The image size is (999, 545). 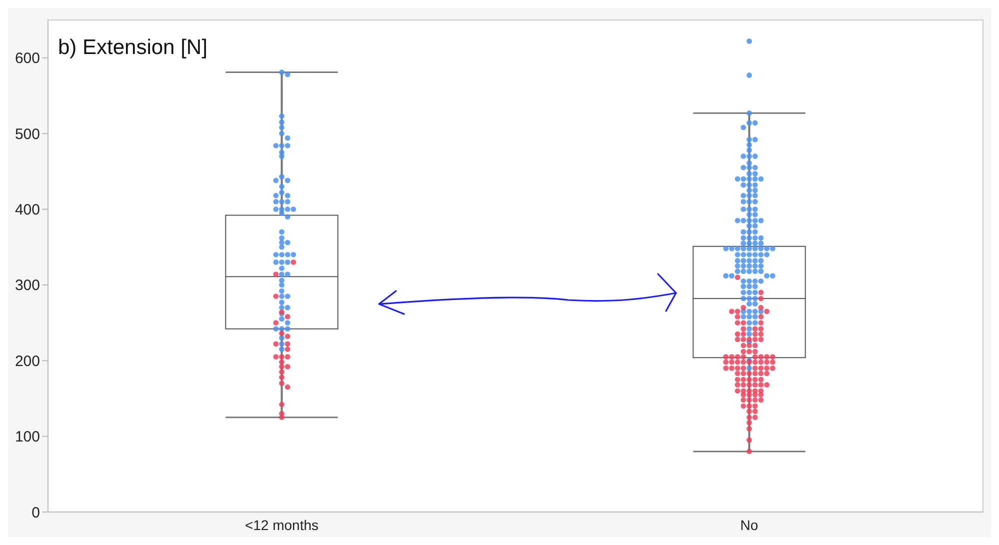 I want to click on y-tick-label: 200, so click(x=27, y=361).